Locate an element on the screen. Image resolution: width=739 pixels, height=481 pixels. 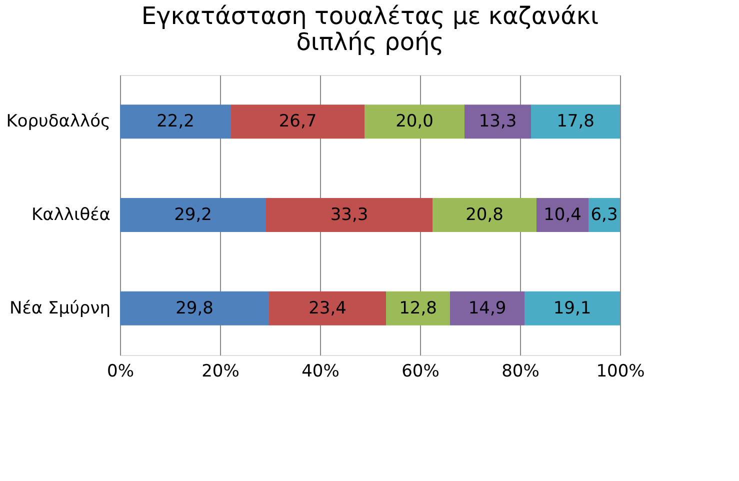
y-tick-label: Νέα Σμύρνη is located at coordinates (60, 308).